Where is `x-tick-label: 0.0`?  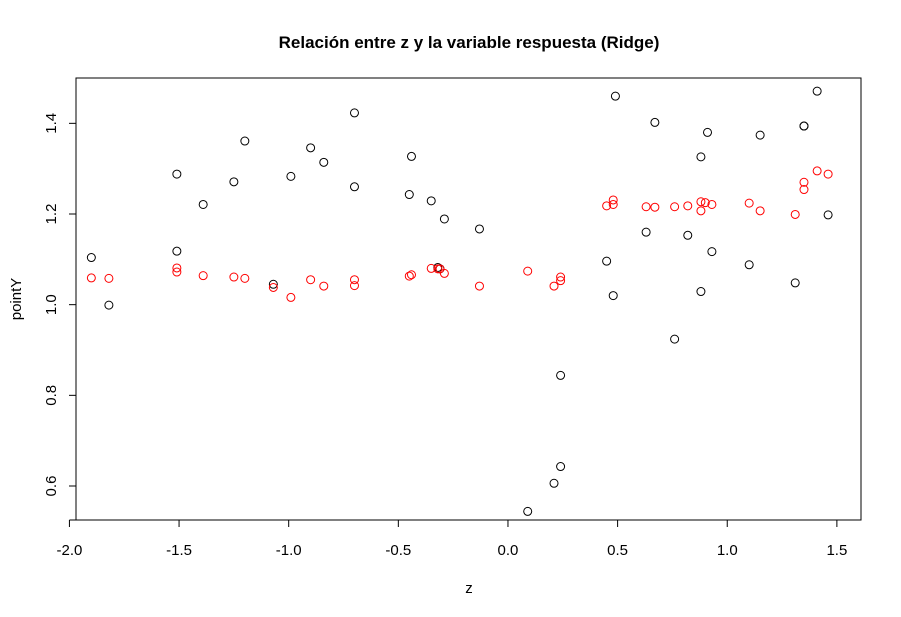
x-tick-label: 0.0 is located at coordinates (508, 550).